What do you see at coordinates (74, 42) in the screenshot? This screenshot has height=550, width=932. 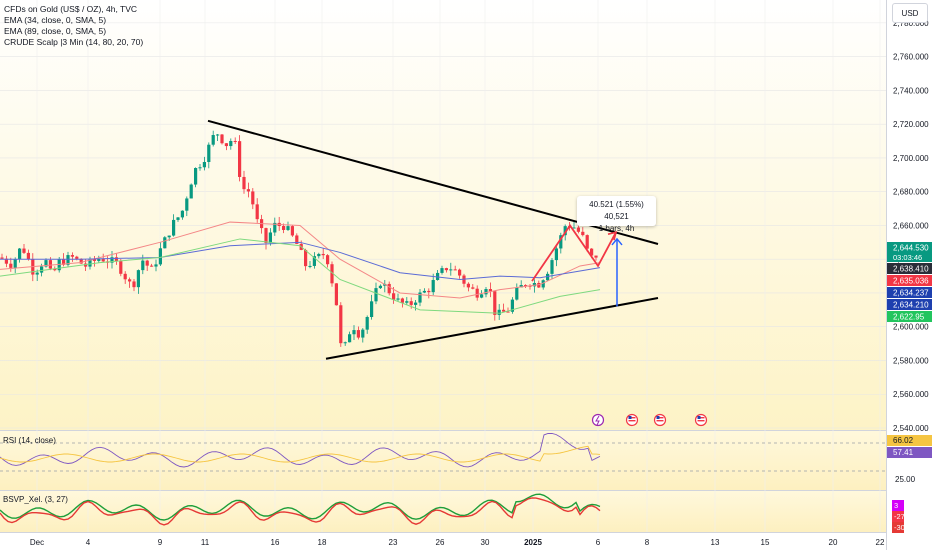 I see `indicator-legend: CRUDE Scalp |3 Min (14, 80, 20, 70)` at bounding box center [74, 42].